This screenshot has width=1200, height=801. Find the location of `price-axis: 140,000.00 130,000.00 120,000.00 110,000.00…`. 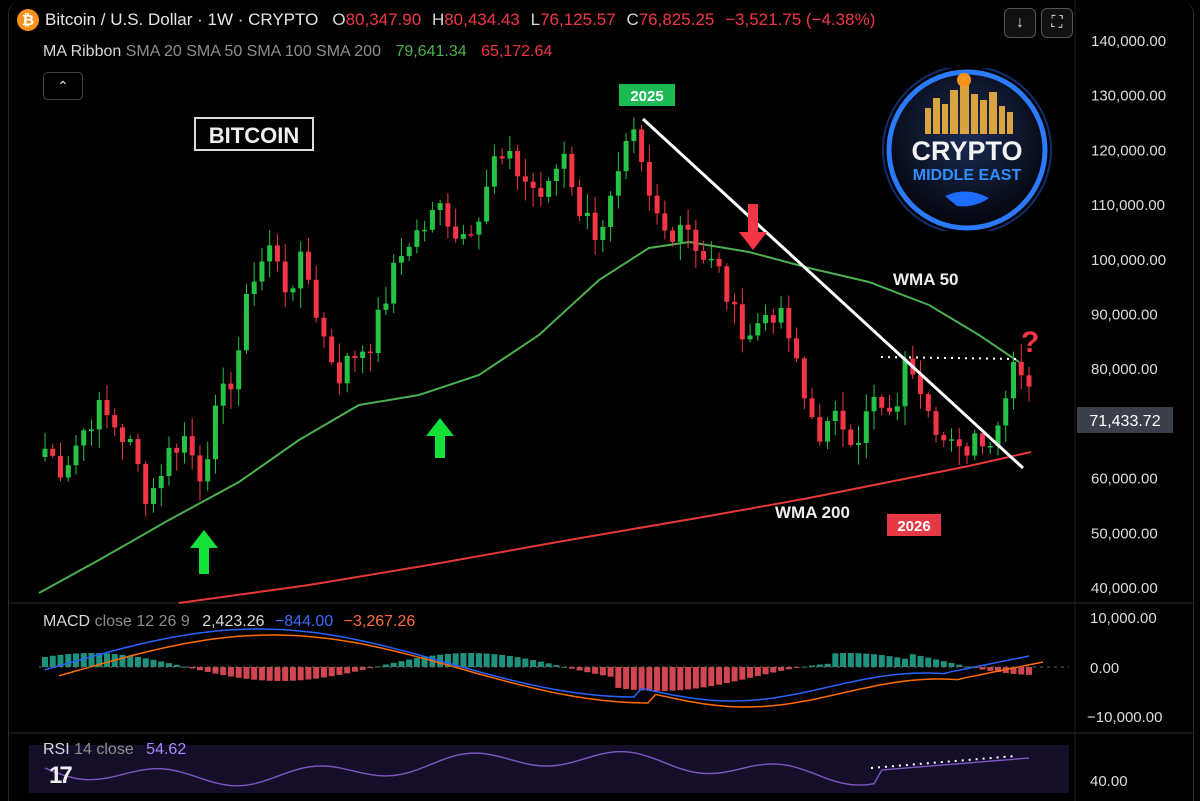

price-axis: 140,000.00 130,000.00 120,000.00 110,000.00… is located at coordinates (1128, 315).